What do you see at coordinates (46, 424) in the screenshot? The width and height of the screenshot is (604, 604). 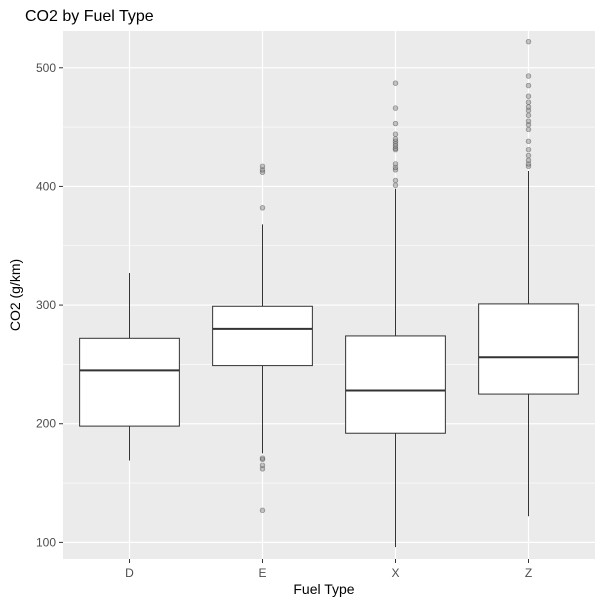 I see `y-tick-label: 200` at bounding box center [46, 424].